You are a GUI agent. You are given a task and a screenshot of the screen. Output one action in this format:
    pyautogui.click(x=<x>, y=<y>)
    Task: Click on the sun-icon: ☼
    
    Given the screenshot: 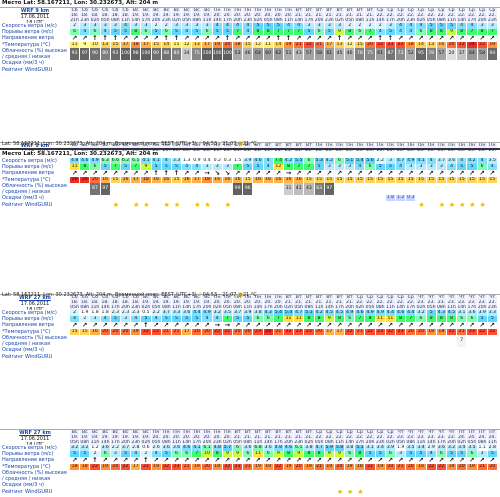 What is the action you would take?
    pyautogui.click(x=199, y=295)
    